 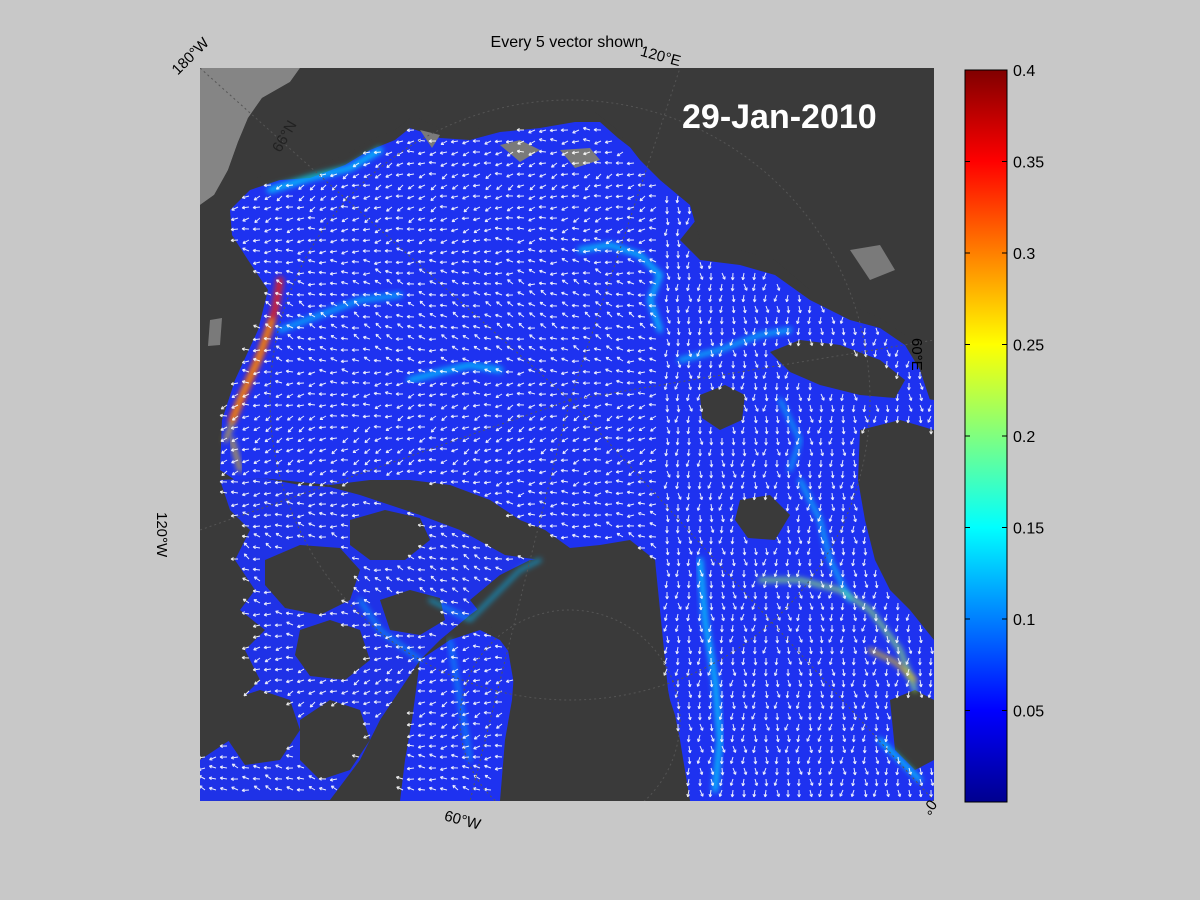 I want to click on colorbar-tick-label: 0.15, so click(x=1028, y=529).